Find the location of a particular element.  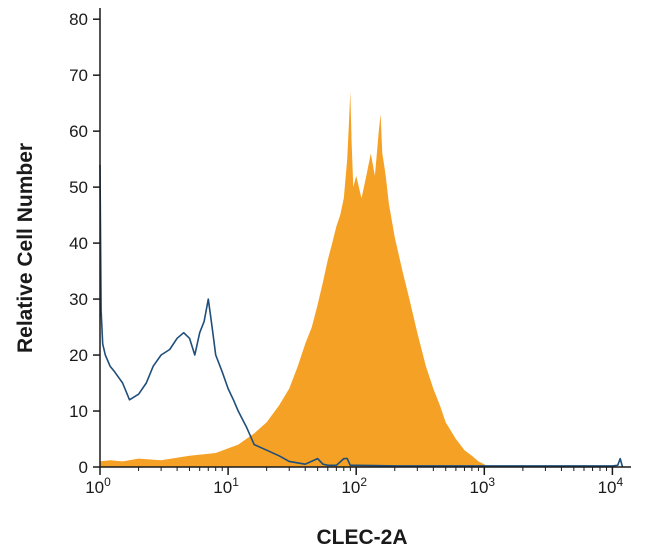

y-tick-label: 40 is located at coordinates (78, 243).